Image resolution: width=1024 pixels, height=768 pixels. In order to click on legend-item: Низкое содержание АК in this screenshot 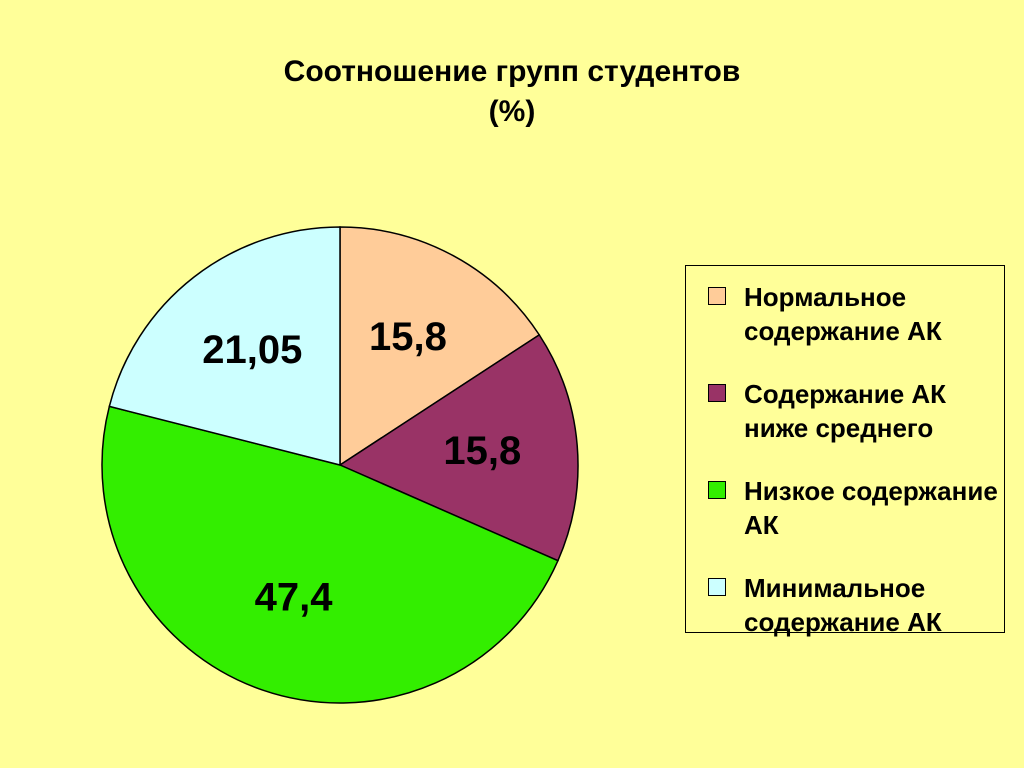, I will do `click(853, 508)`.